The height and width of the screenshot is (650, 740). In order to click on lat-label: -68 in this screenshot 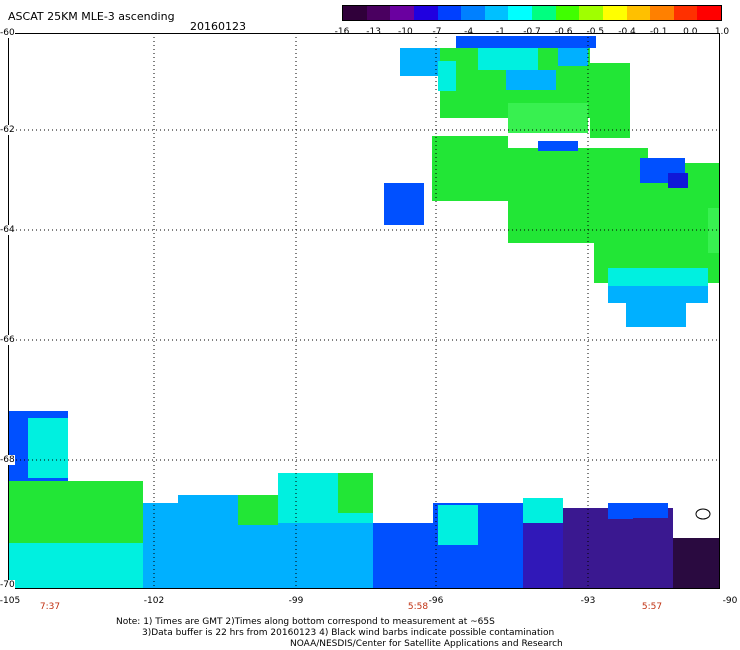, I will do `click(7, 460)`.